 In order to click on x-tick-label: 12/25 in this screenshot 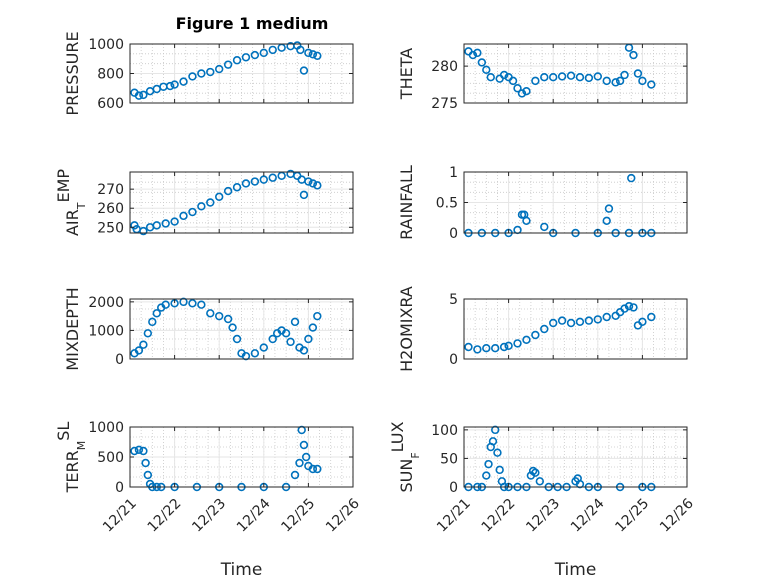, I will do `click(298, 516)`.